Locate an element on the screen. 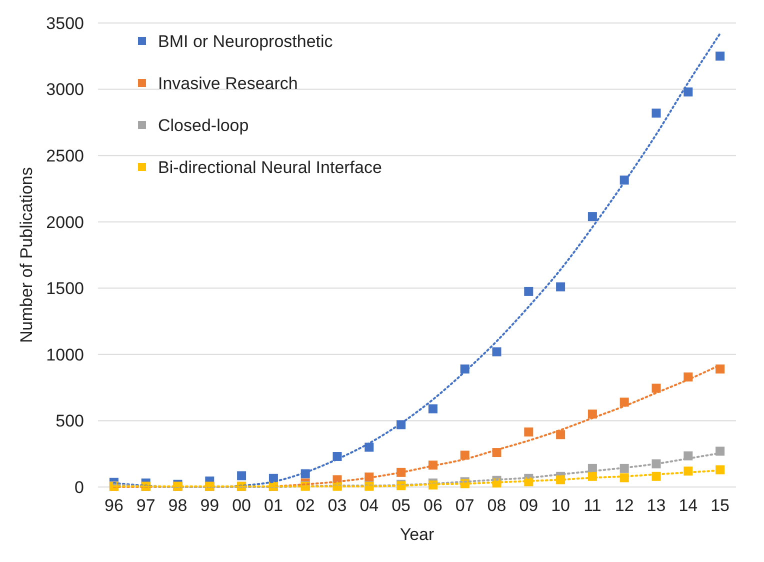  x-tick-label: 10 is located at coordinates (560, 505).